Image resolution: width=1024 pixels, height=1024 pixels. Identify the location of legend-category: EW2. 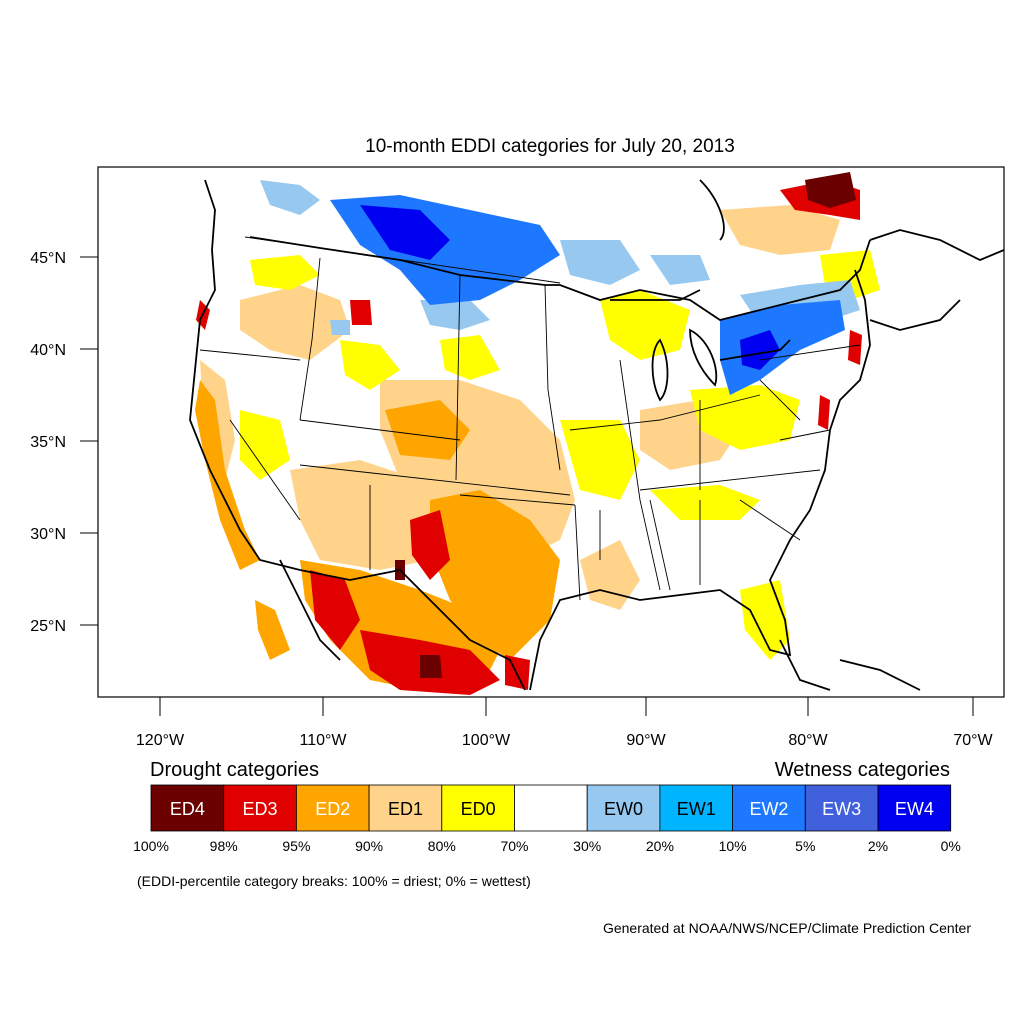
(769, 808).